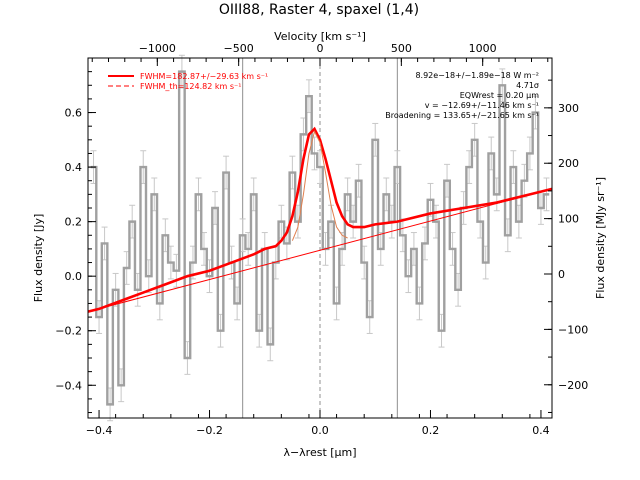 The height and width of the screenshot is (480, 640). What do you see at coordinates (209, 430) in the screenshot?
I see `x-tick-label: −0.2` at bounding box center [209, 430].